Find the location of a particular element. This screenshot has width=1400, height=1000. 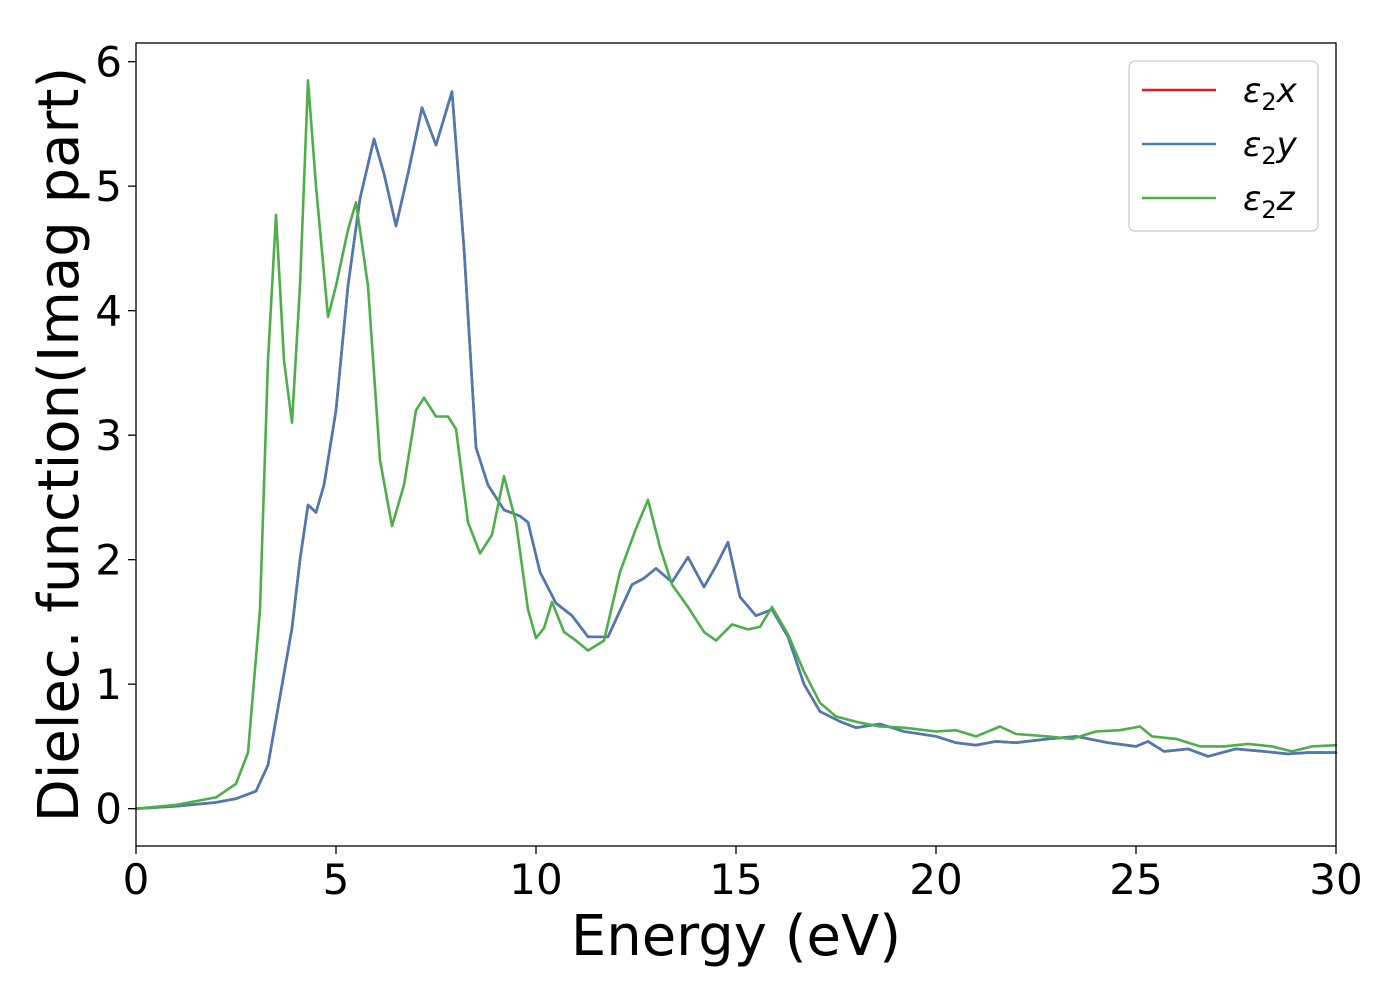

x-tick-label: 10 is located at coordinates (535, 879).